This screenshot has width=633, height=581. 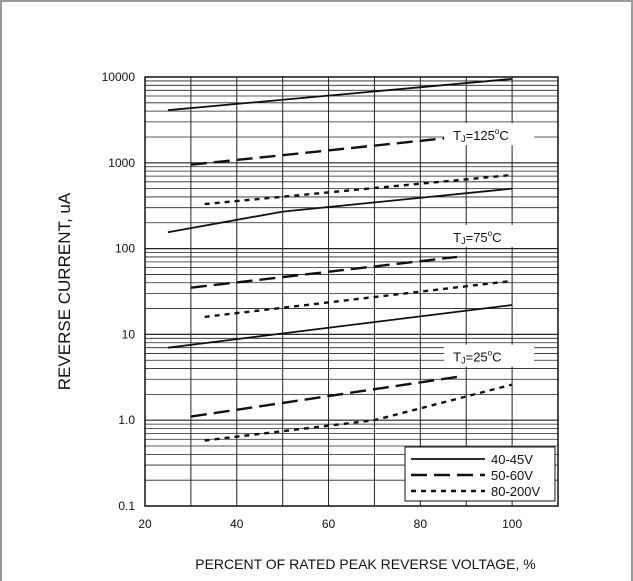 I want to click on x-tick-label: 80, so click(x=421, y=524).